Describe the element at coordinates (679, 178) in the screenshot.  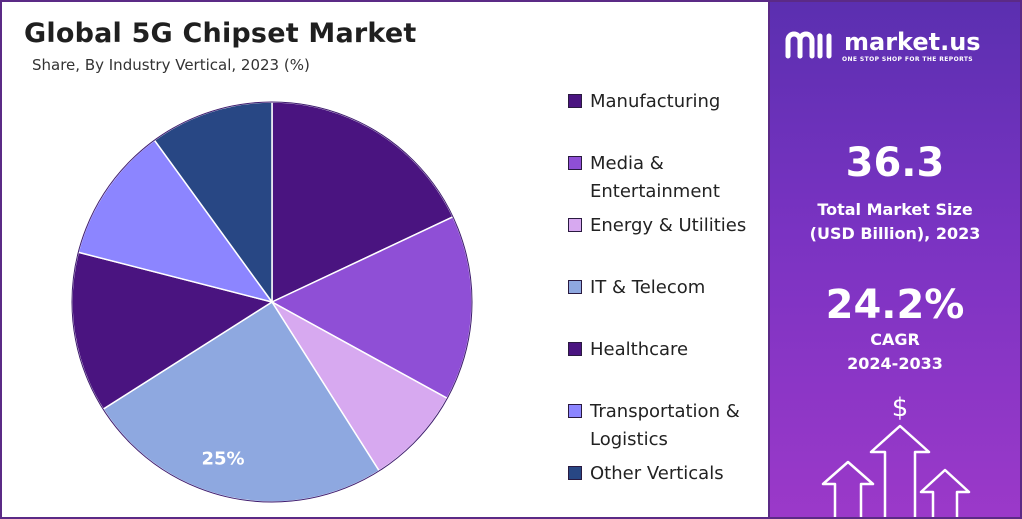
I see `legend-label: Media & Entertainment` at that location.